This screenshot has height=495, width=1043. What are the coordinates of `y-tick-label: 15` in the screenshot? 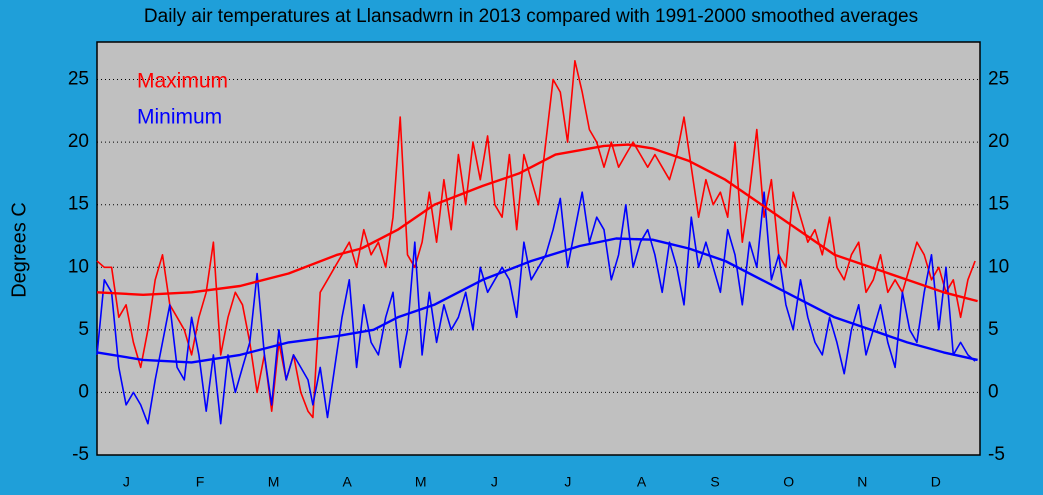 It's located at (78, 204).